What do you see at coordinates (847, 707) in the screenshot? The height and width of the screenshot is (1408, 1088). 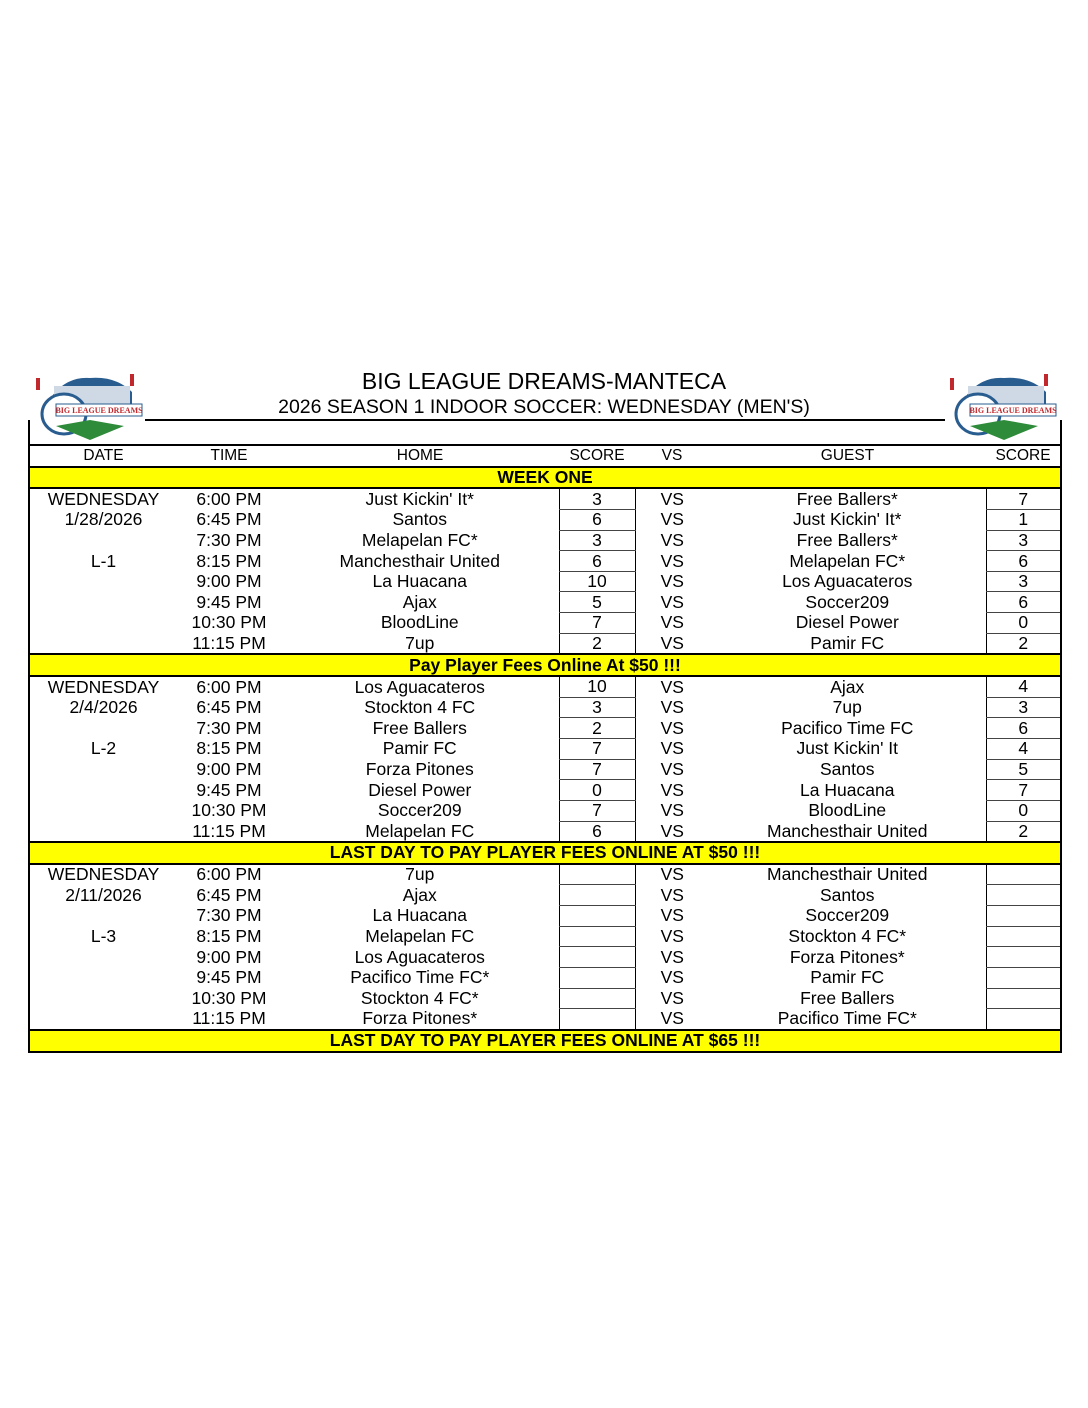 I see `guest-team: 7up` at bounding box center [847, 707].